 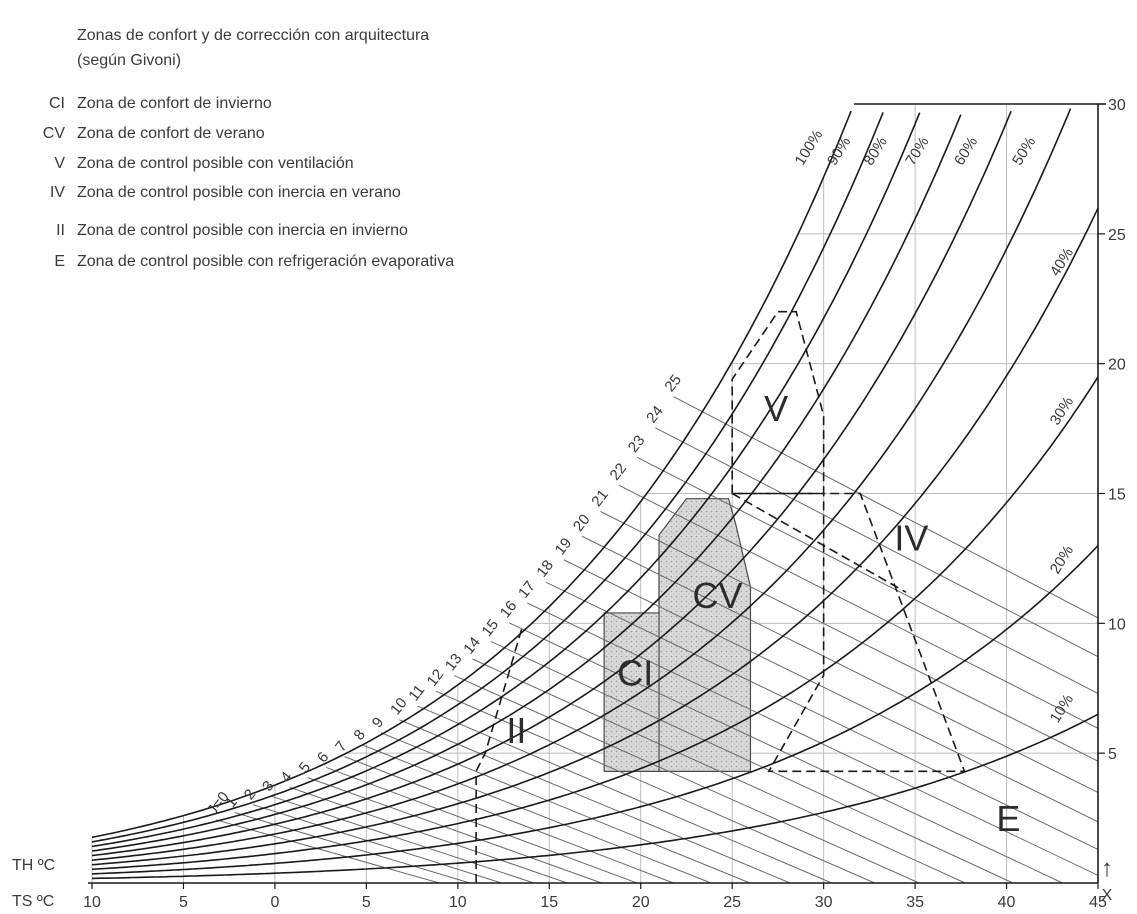 I want to click on rh-label-90pct: 90%, so click(x=839, y=151).